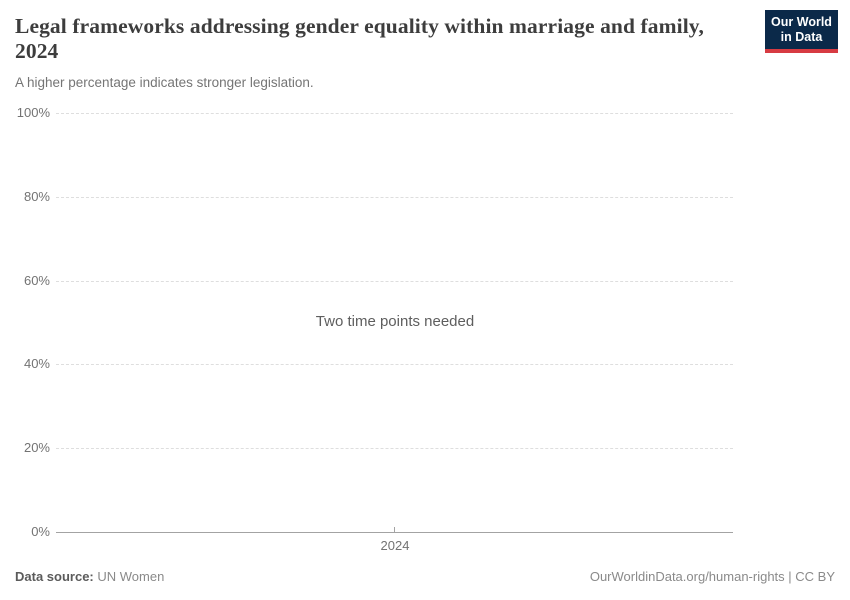 The width and height of the screenshot is (850, 600). I want to click on data-source-value: UN Women, so click(131, 576).